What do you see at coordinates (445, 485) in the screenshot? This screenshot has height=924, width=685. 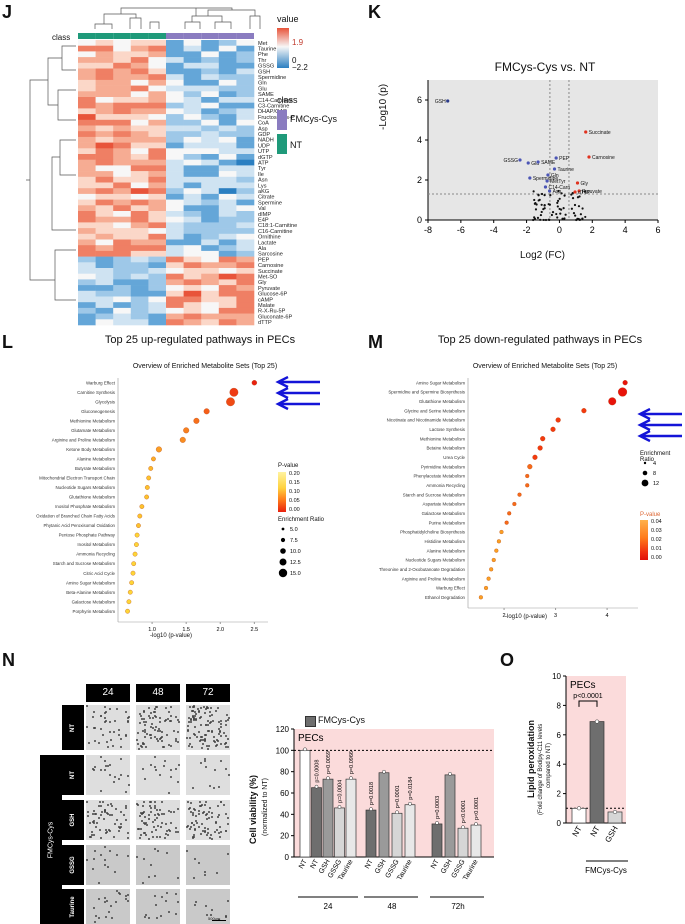 I see `pathway-label: Ammonia Recycling` at bounding box center [445, 485].